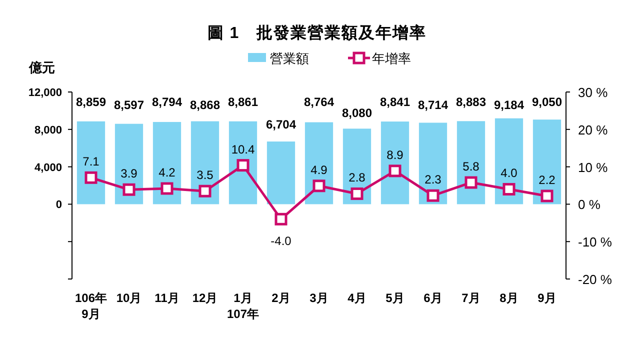  Describe the element at coordinates (433, 105) in the screenshot. I see `data-label: 8,714` at that location.